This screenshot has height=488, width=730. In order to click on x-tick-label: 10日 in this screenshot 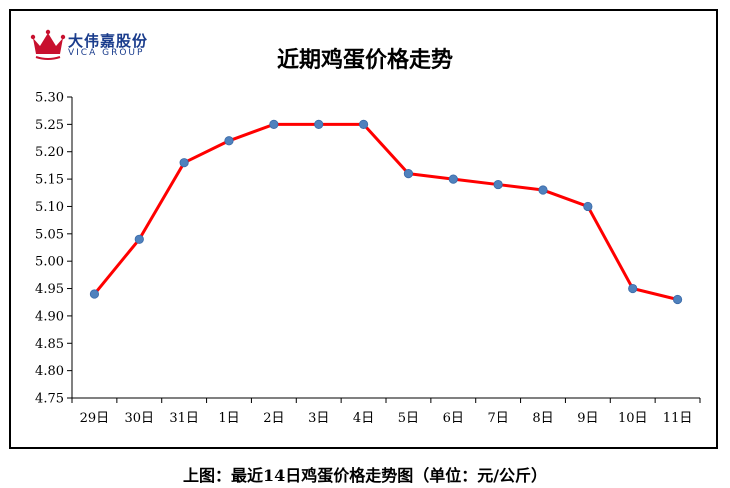, I will do `click(633, 418)`.